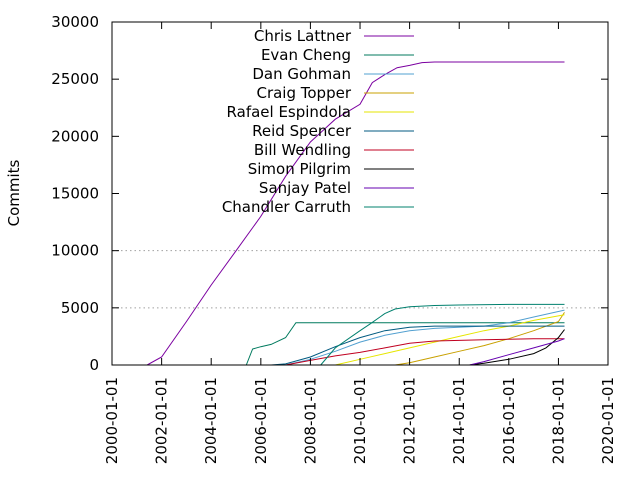  What do you see at coordinates (75, 79) in the screenshot?
I see `y-tick-label: 25000` at bounding box center [75, 79].